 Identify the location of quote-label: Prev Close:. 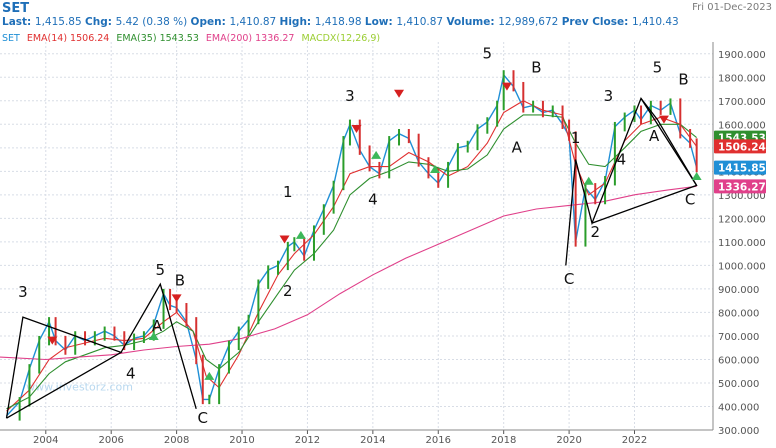
(596, 22).